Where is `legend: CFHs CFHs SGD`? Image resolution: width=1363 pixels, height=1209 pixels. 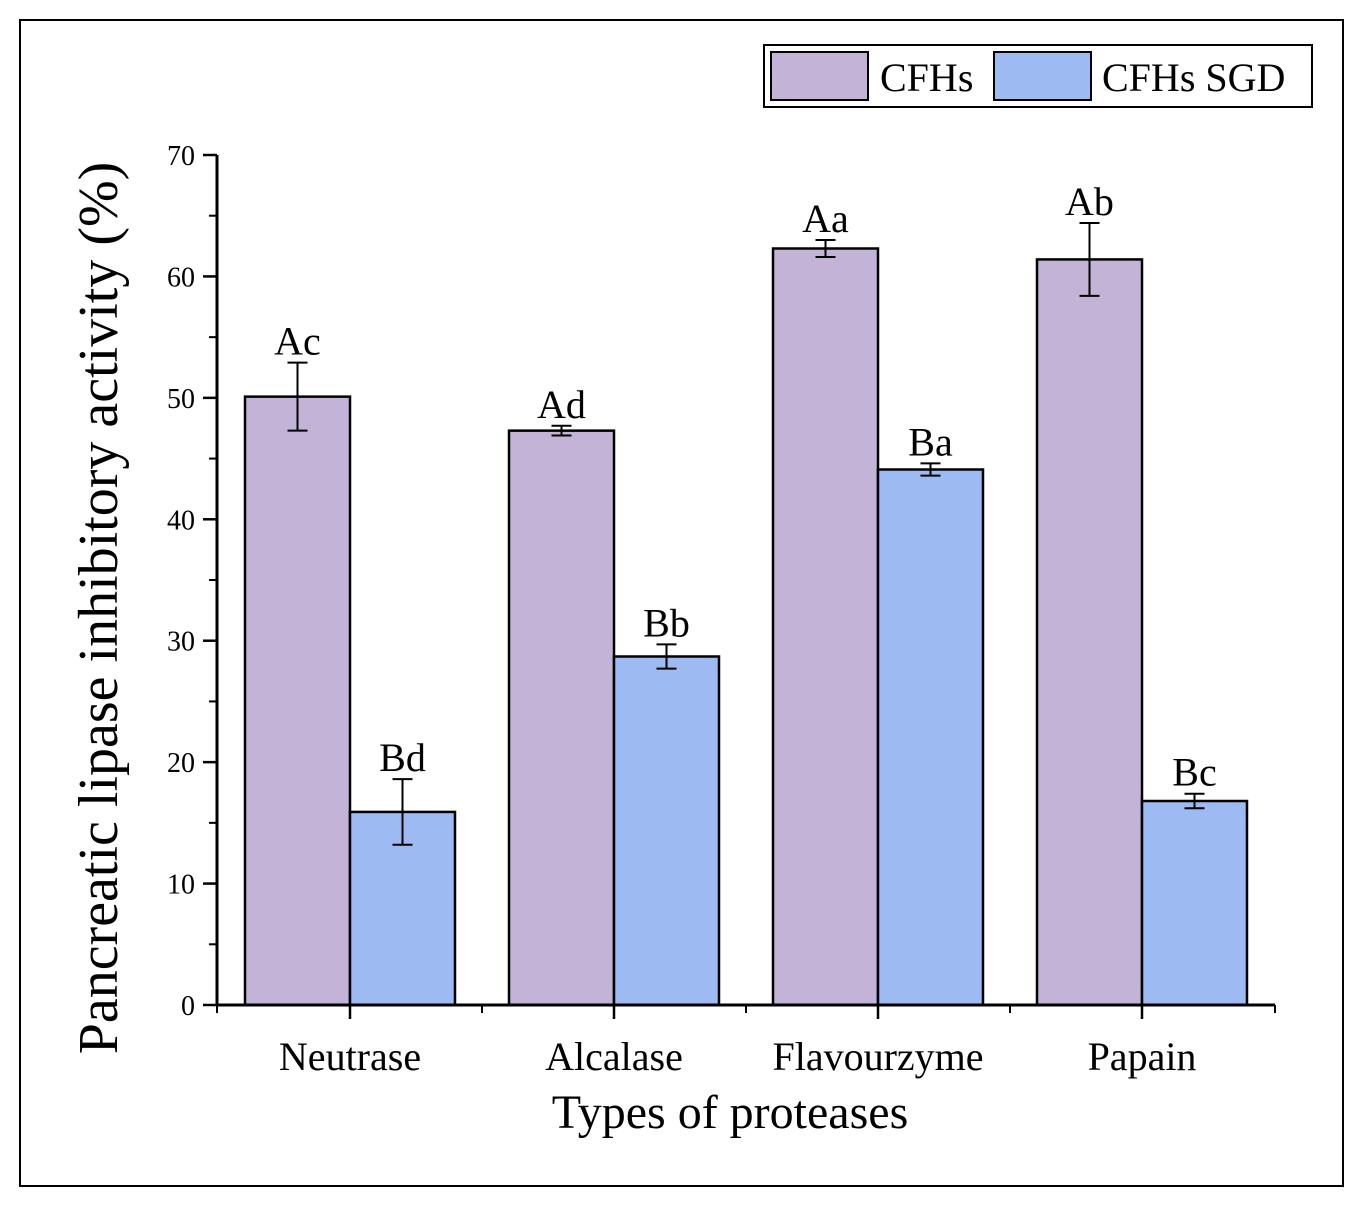 legend: CFHs CFHs SGD is located at coordinates (1038, 76).